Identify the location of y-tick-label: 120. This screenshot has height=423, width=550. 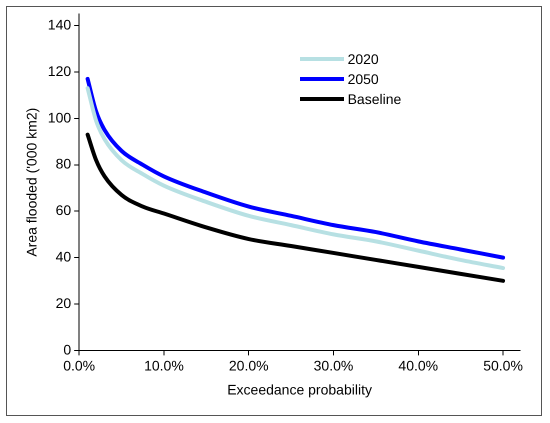
(60, 70).